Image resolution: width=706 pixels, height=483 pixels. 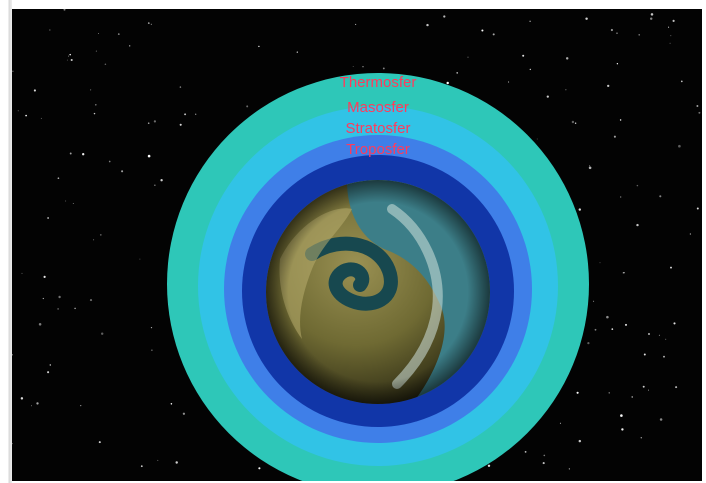 What do you see at coordinates (378, 149) in the screenshot?
I see `troposphere-label: Troposfer` at bounding box center [378, 149].